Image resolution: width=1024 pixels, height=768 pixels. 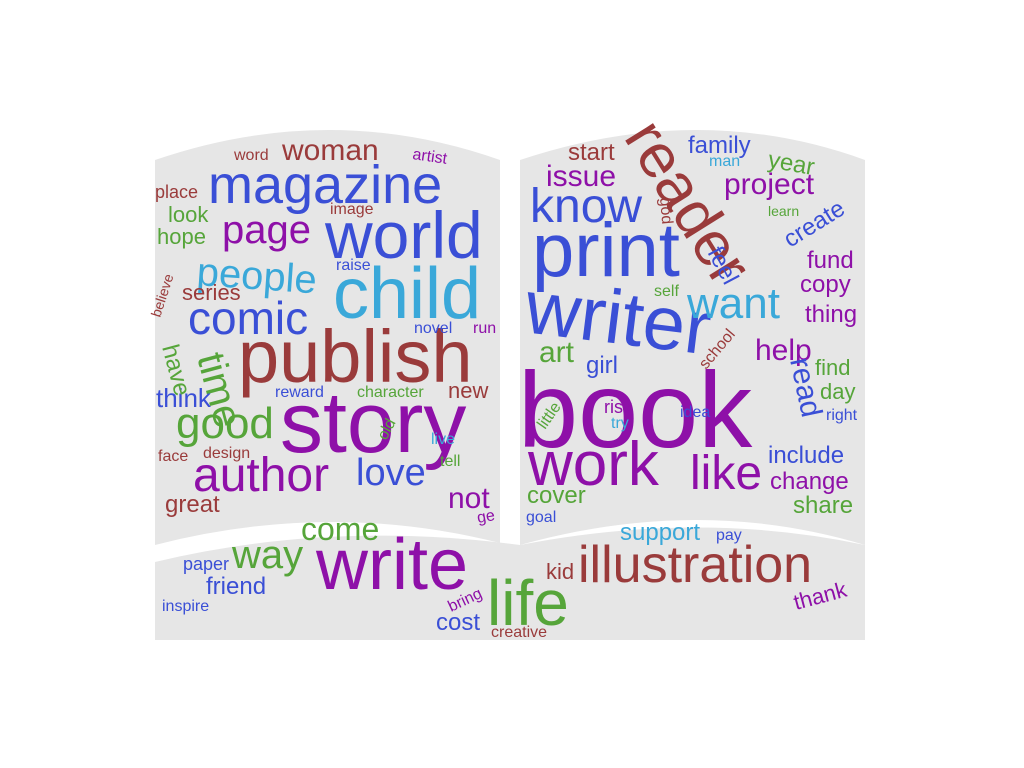 What do you see at coordinates (541, 517) in the screenshot?
I see `word-goal: goal` at bounding box center [541, 517].